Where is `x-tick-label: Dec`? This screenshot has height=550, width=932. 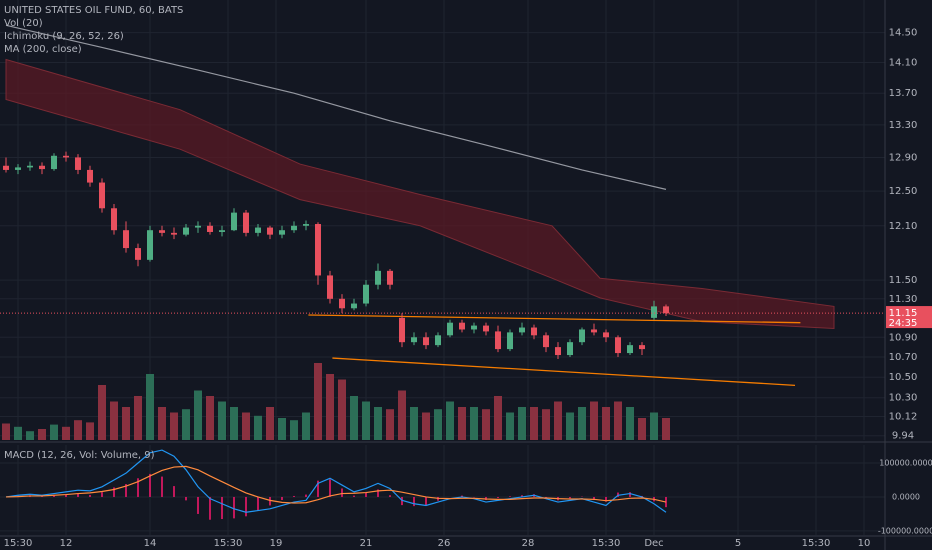 x-tick-label: Dec is located at coordinates (653, 543).